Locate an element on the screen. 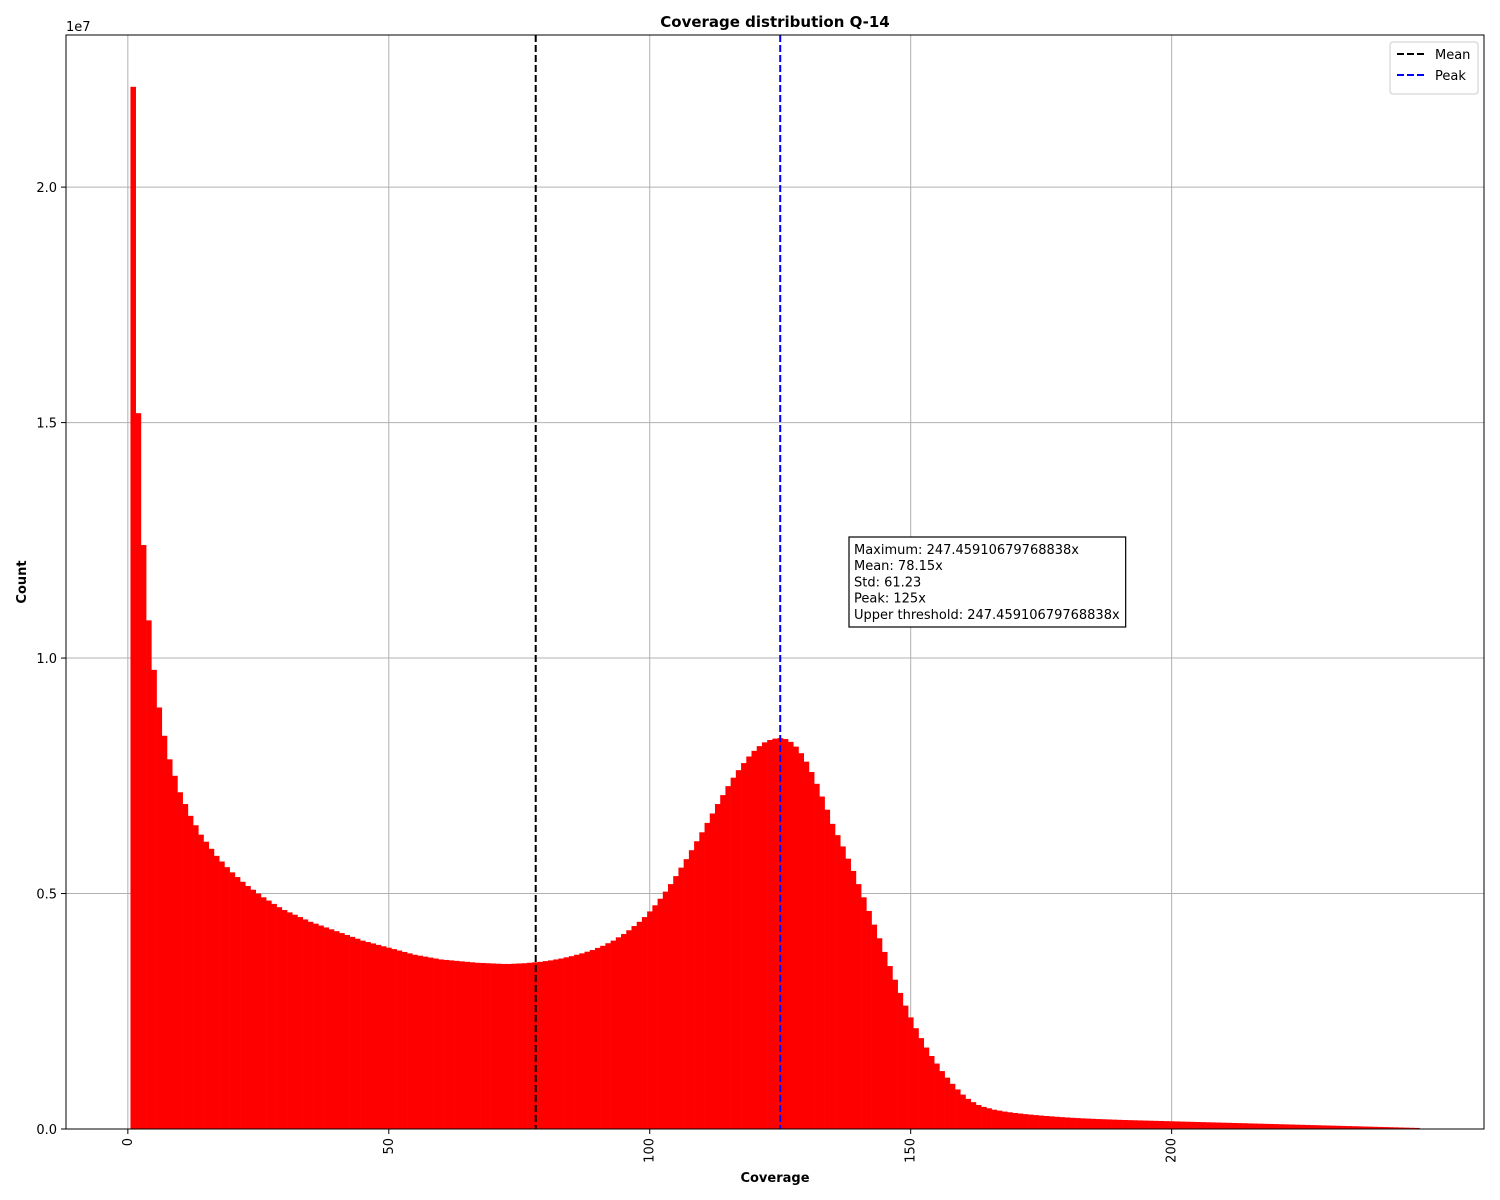 Image resolution: width=1500 pixels, height=1200 pixels. y-axis-label: Count is located at coordinates (22, 581).